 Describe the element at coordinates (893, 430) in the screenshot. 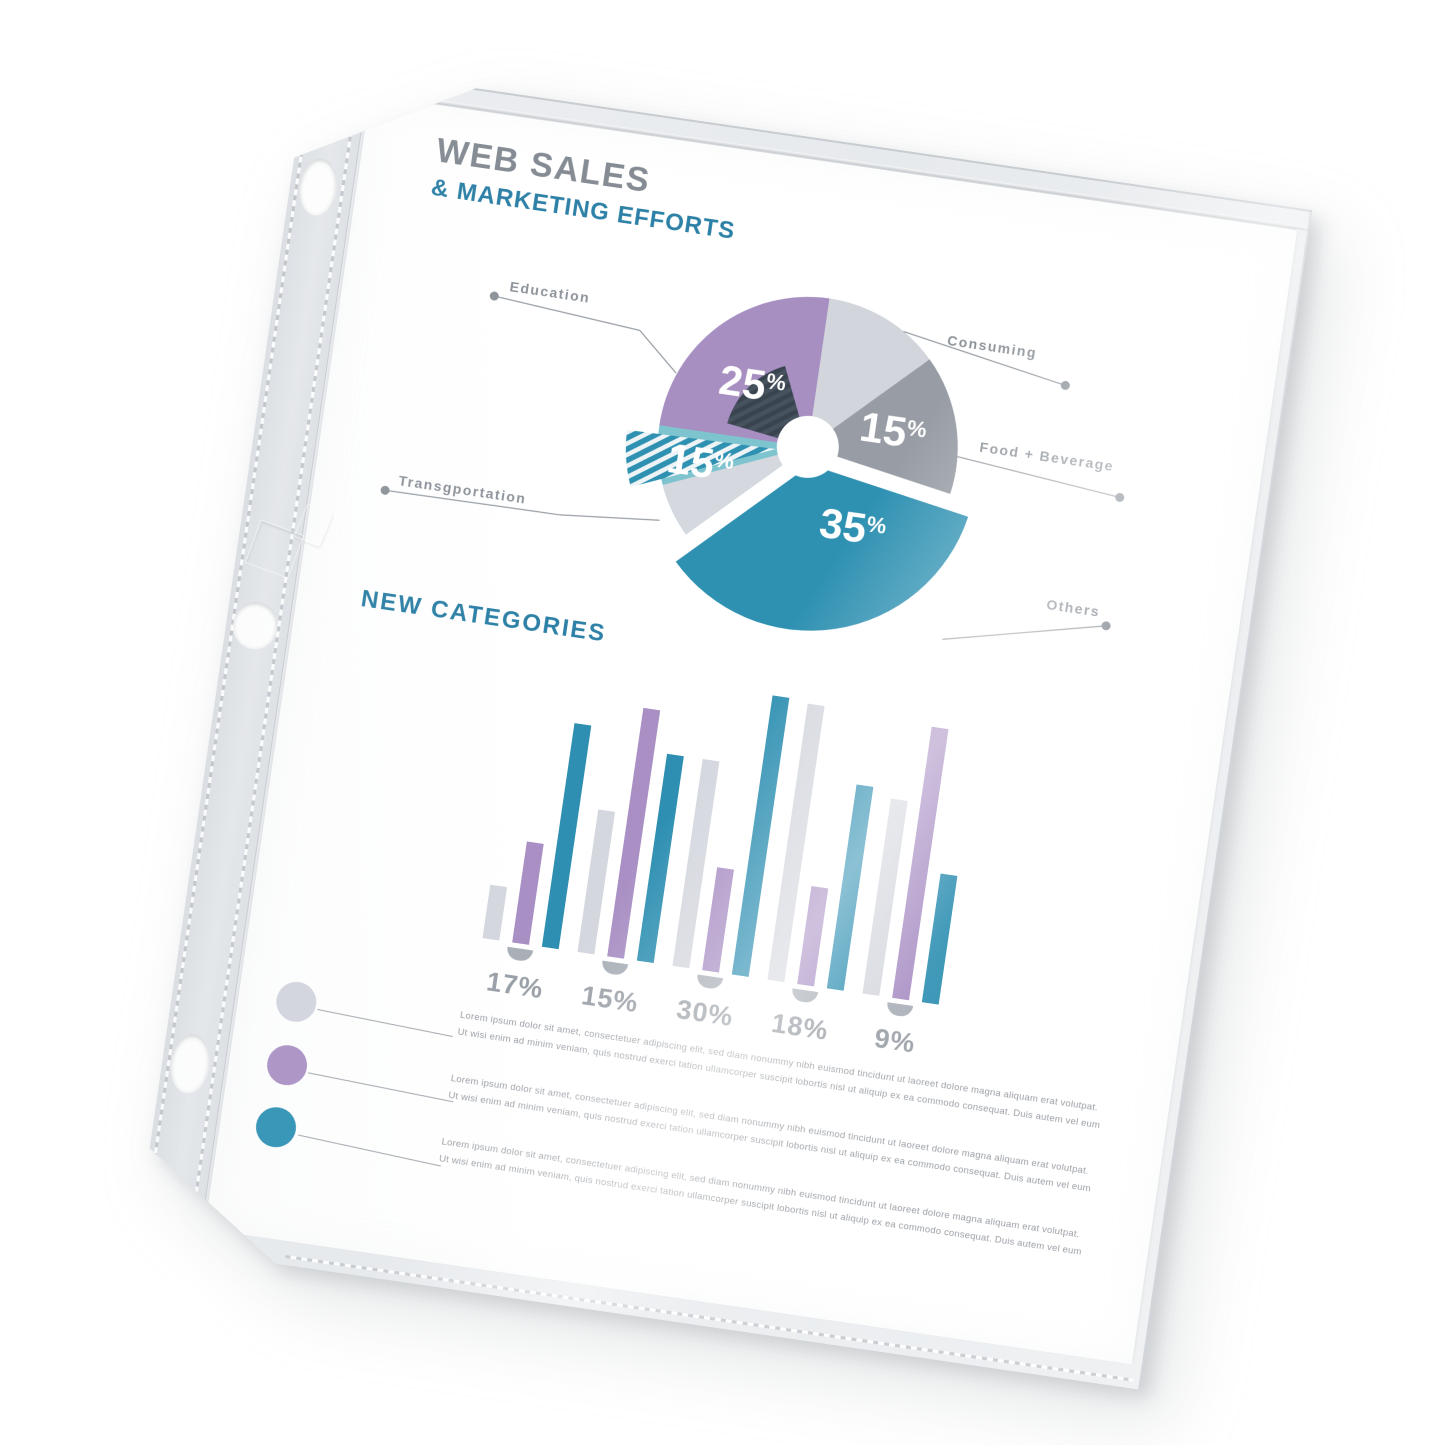

I see `pie-value-food-beverage: 15%` at that location.